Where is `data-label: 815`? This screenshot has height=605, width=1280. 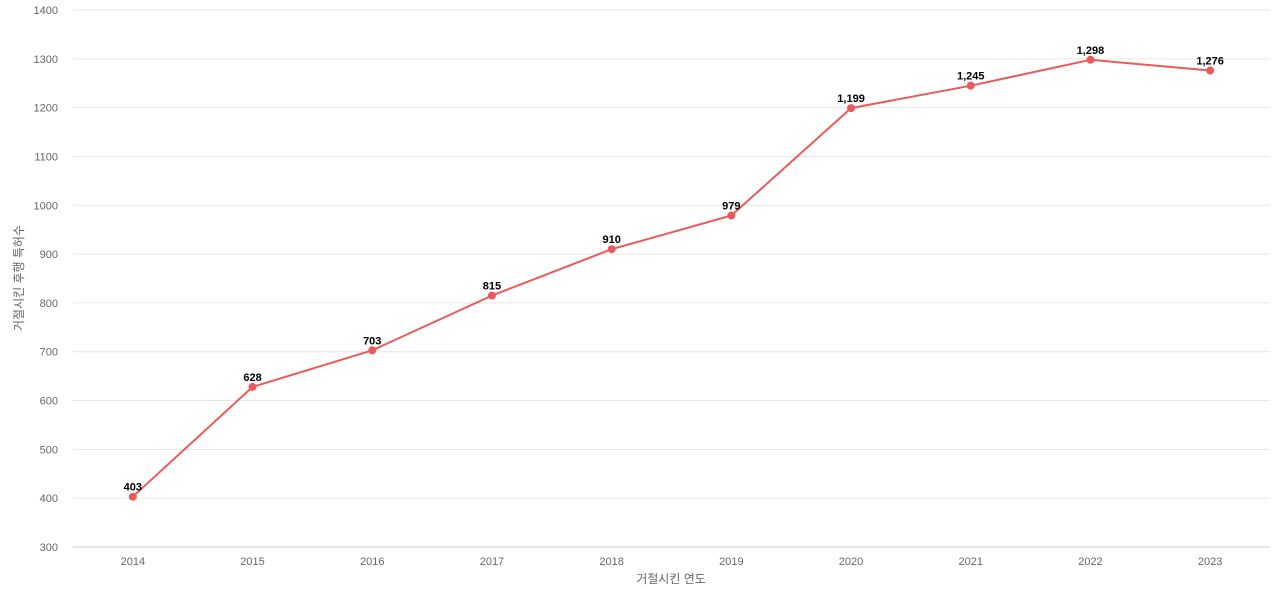 data-label: 815 is located at coordinates (492, 287).